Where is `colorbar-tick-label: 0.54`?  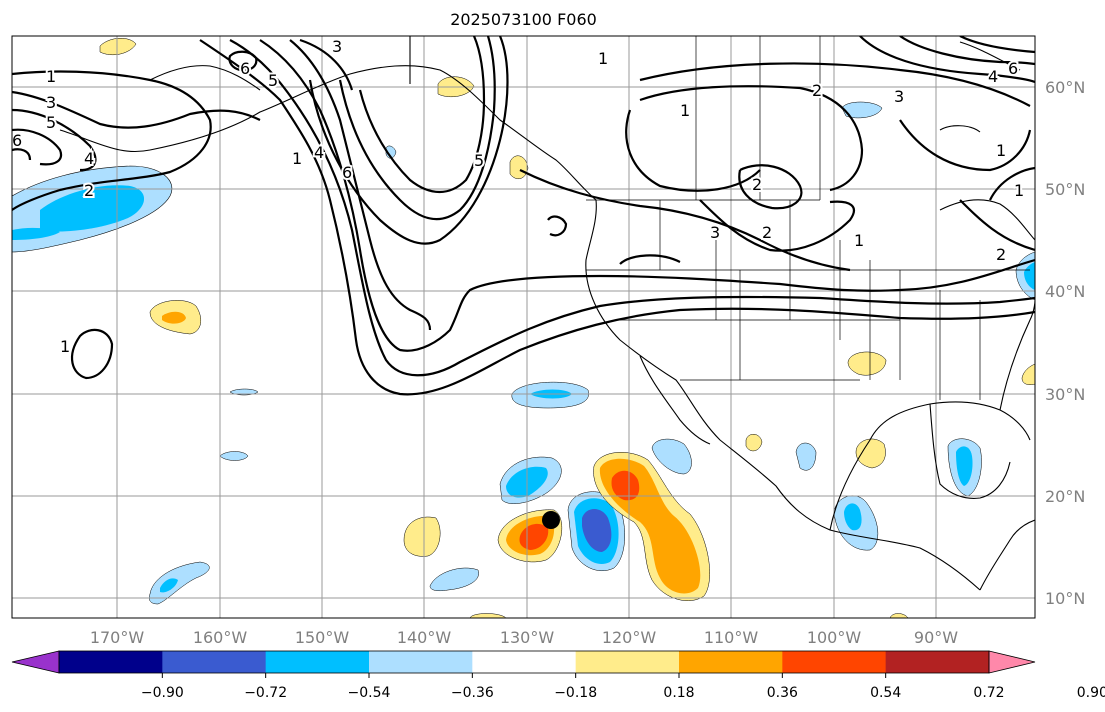 colorbar-tick-label: 0.54 is located at coordinates (885, 693).